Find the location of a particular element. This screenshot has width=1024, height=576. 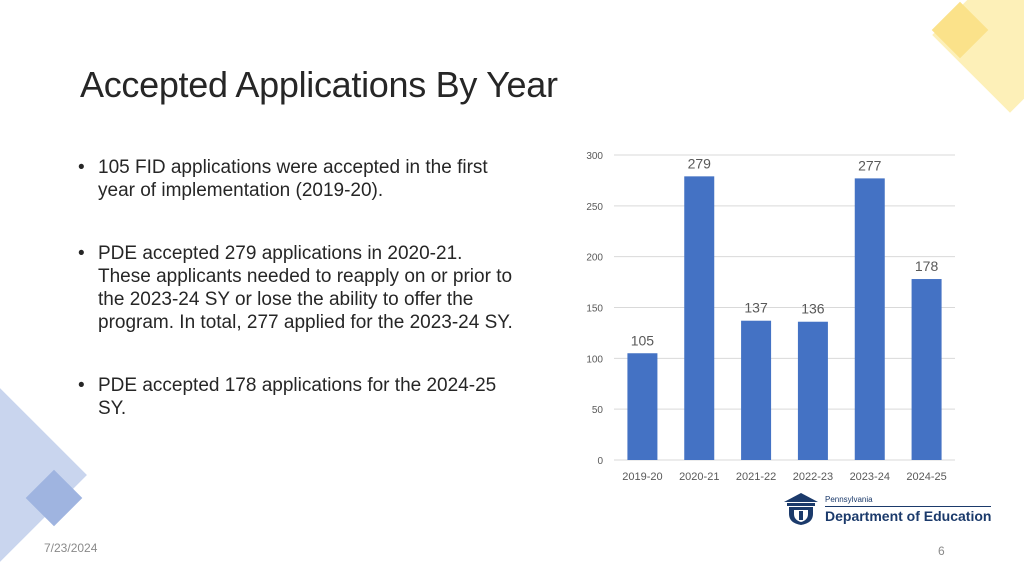

x-tick-label: 2024-25 is located at coordinates (926, 477).